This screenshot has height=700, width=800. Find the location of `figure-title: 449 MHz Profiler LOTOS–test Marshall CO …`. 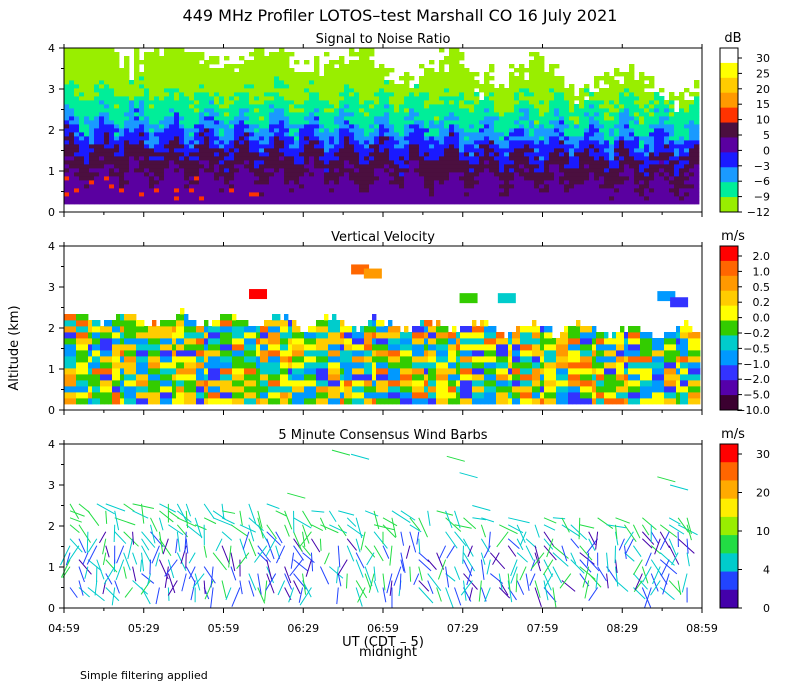

figure-title: 449 MHz Profiler LOTOS–test Marshall CO … is located at coordinates (400, 15).